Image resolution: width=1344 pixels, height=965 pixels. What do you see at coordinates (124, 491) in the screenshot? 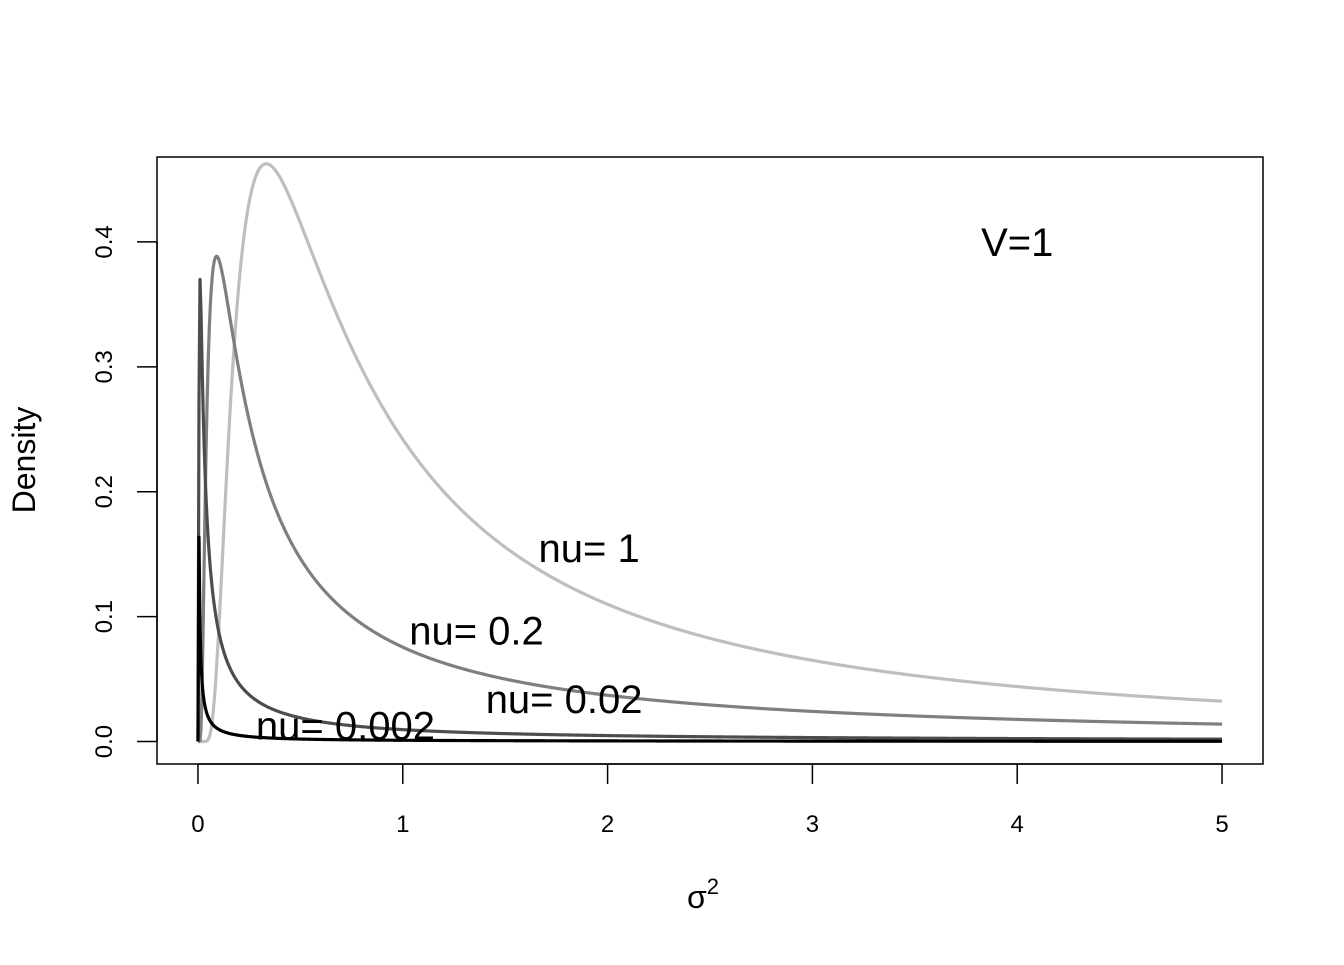
I see `y-axis: 0.0 0.1 0.2 0.3 0.4` at bounding box center [124, 491].